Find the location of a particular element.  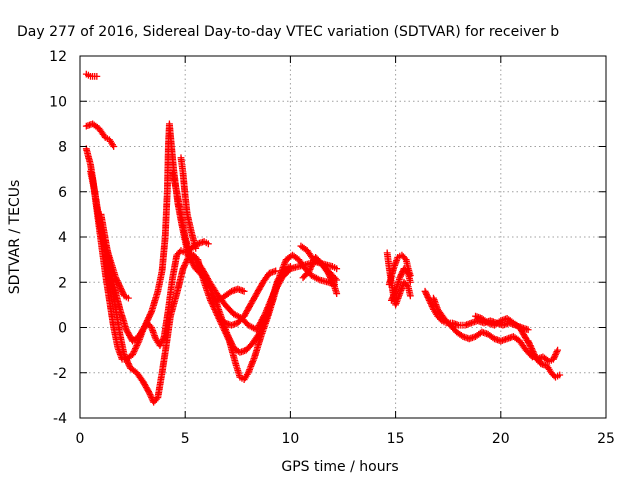

x-tick-label: 20 is located at coordinates (501, 439).